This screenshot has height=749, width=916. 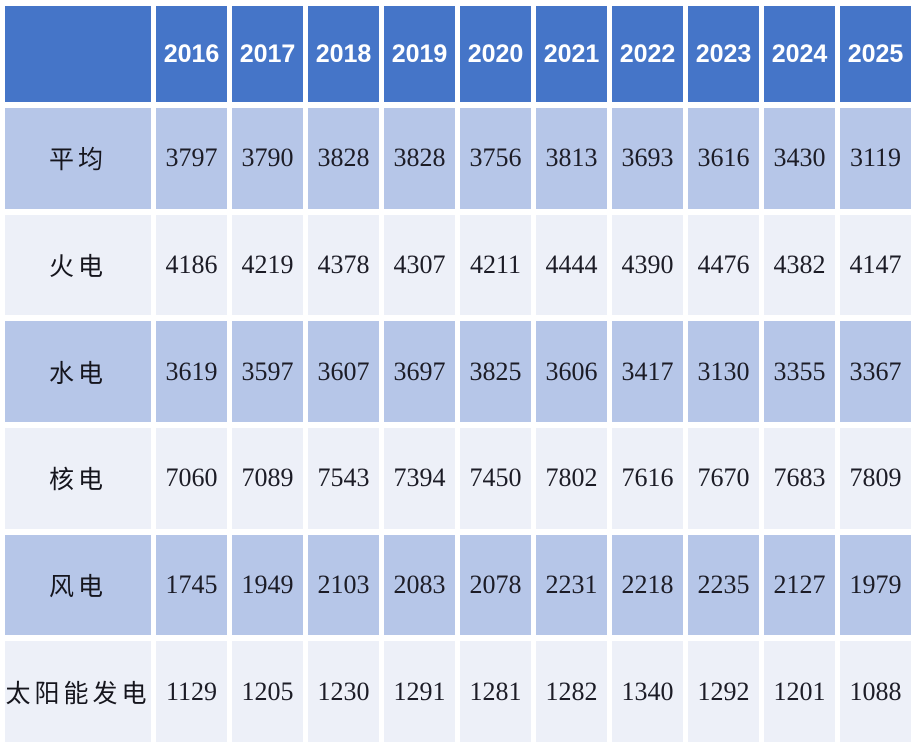 What do you see at coordinates (419, 585) in the screenshot?
I see `value-cell: 2083` at bounding box center [419, 585].